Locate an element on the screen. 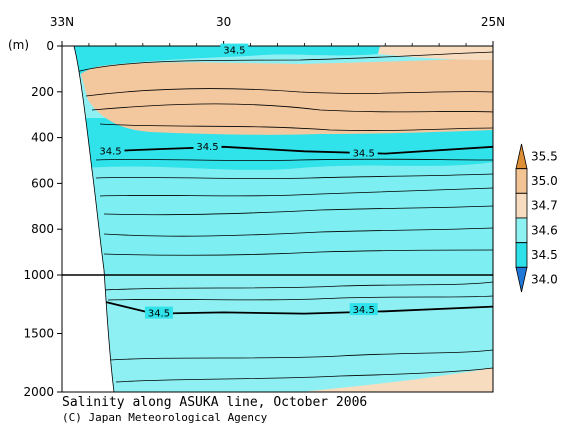 The image size is (570, 432). x-tick-label: 30 is located at coordinates (223, 22).